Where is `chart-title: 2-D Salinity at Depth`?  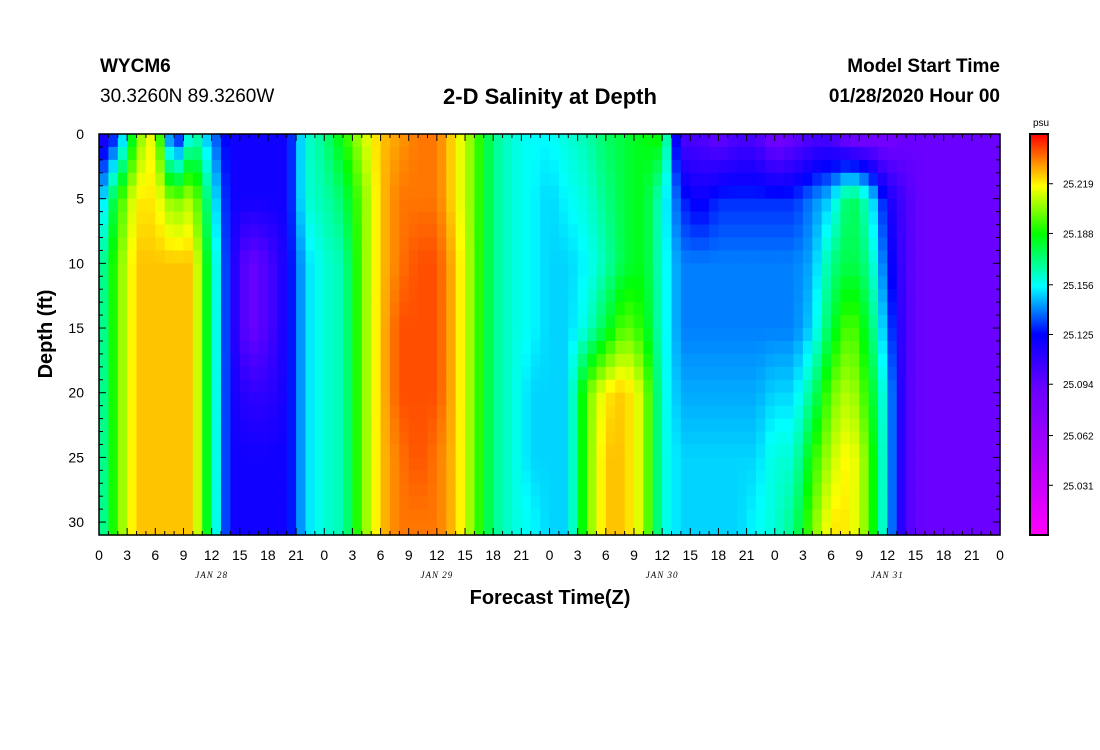 chart-title: 2-D Salinity at Depth is located at coordinates (550, 96).